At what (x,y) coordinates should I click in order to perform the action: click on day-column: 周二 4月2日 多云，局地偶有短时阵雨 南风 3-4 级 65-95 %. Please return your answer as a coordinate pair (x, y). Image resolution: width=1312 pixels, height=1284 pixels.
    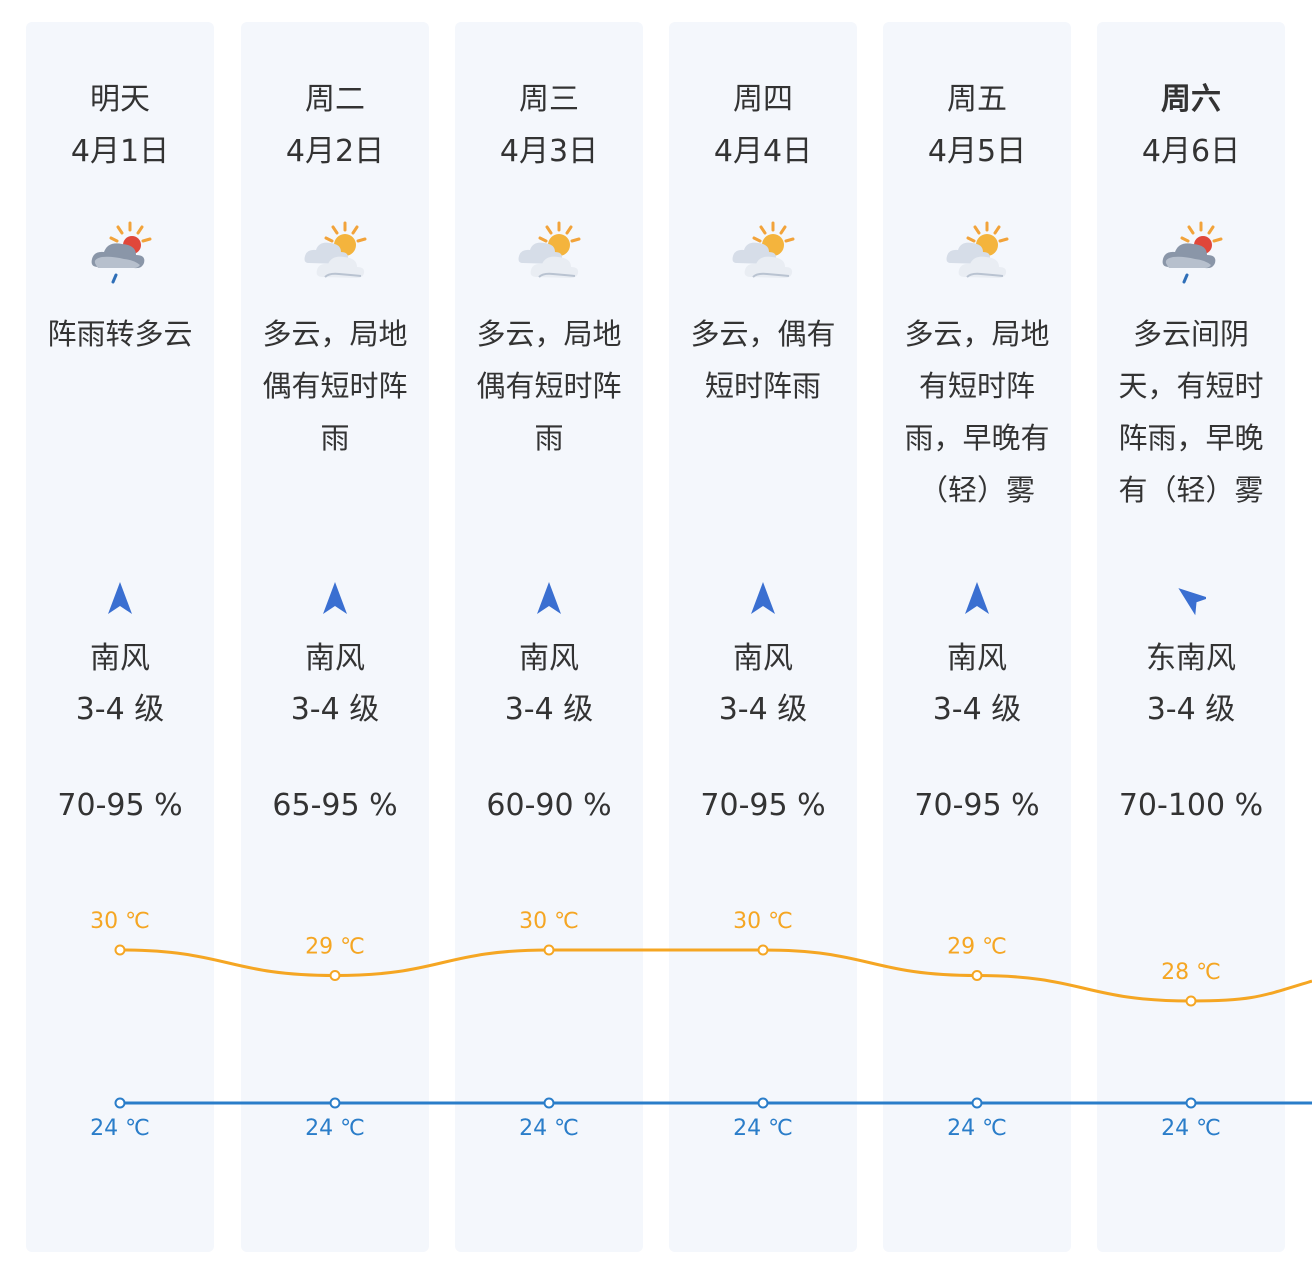
    Looking at the image, I should click on (335, 637).